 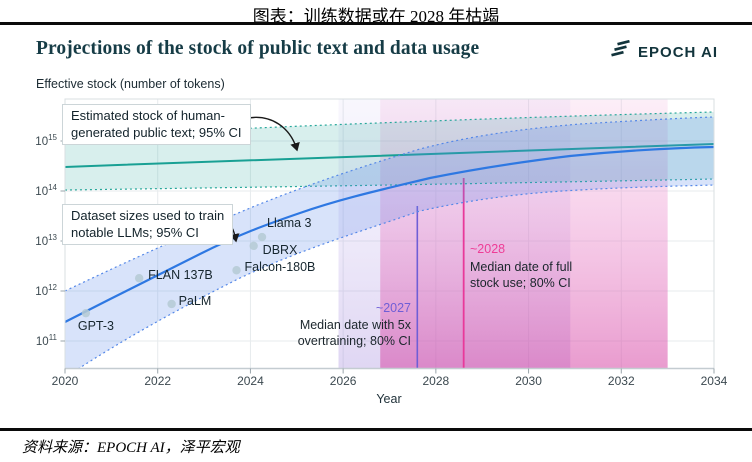 I want to click on page-title: 图表：训练数据或在 2028 年枯竭, so click(x=376, y=16).